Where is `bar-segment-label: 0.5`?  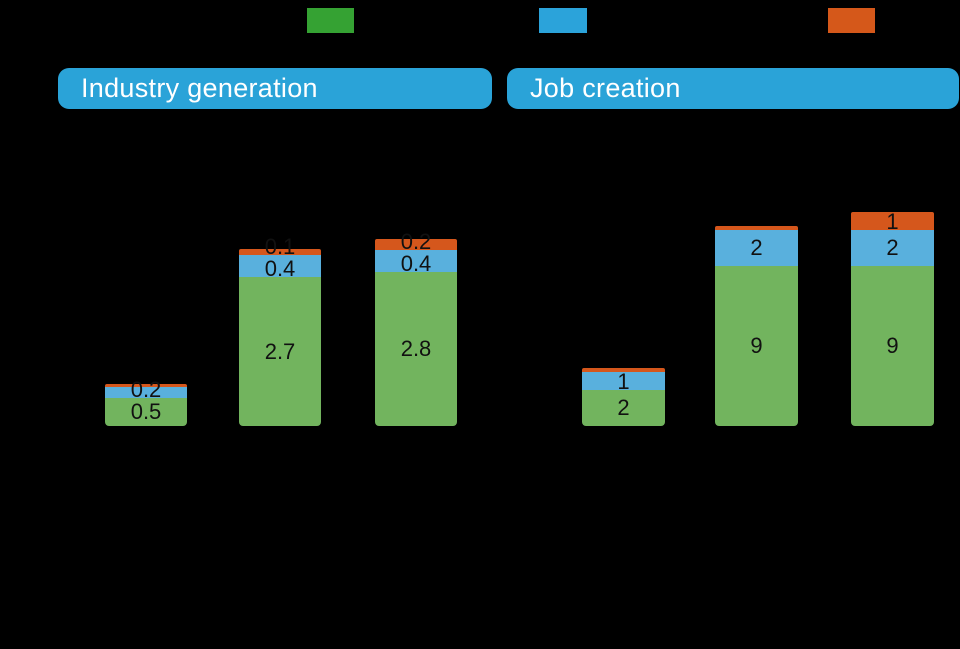 bar-segment-label: 0.5 is located at coordinates (146, 411).